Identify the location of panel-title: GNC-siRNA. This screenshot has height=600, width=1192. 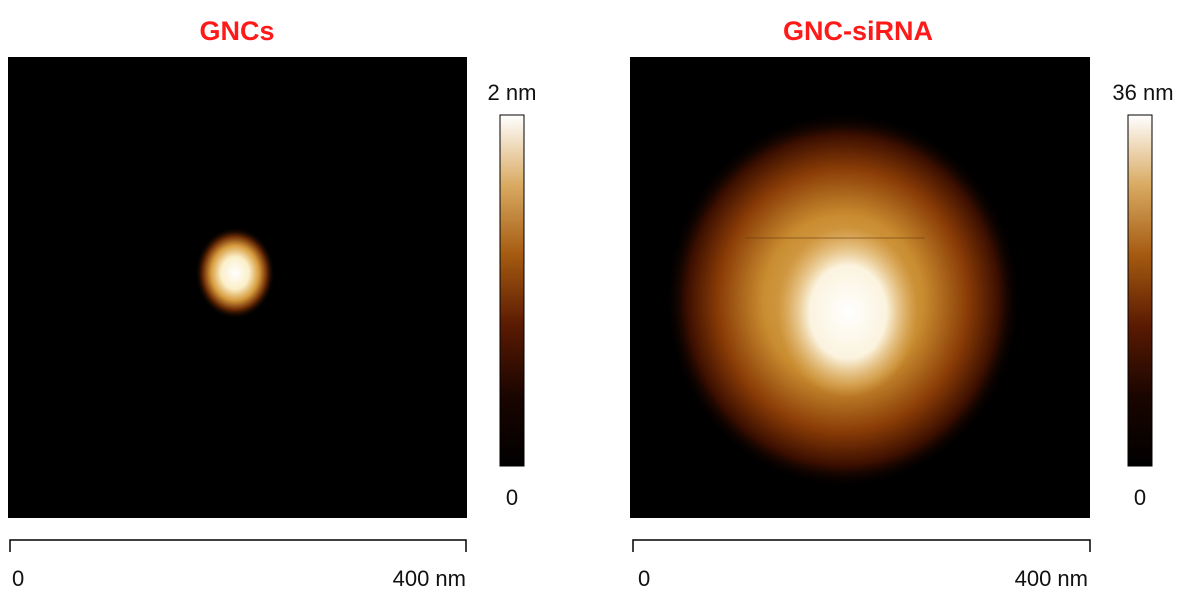
(858, 31).